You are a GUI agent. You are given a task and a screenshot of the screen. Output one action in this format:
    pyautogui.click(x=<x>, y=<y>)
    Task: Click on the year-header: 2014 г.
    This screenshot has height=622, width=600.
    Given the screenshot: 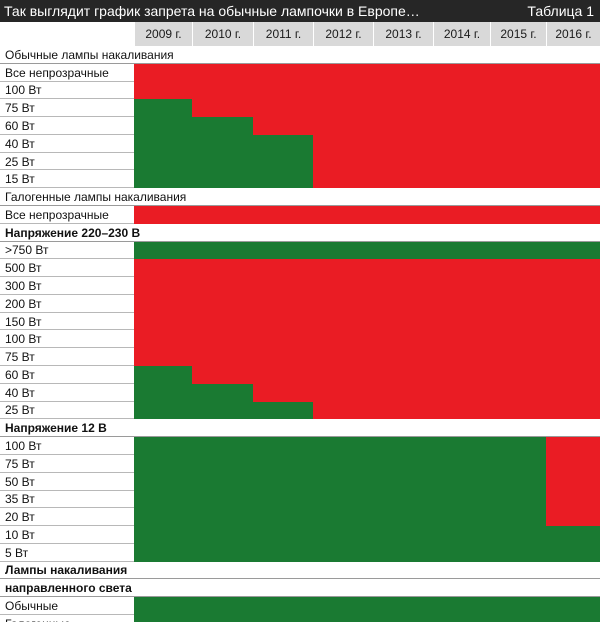 What is the action you would take?
    pyautogui.click(x=461, y=34)
    